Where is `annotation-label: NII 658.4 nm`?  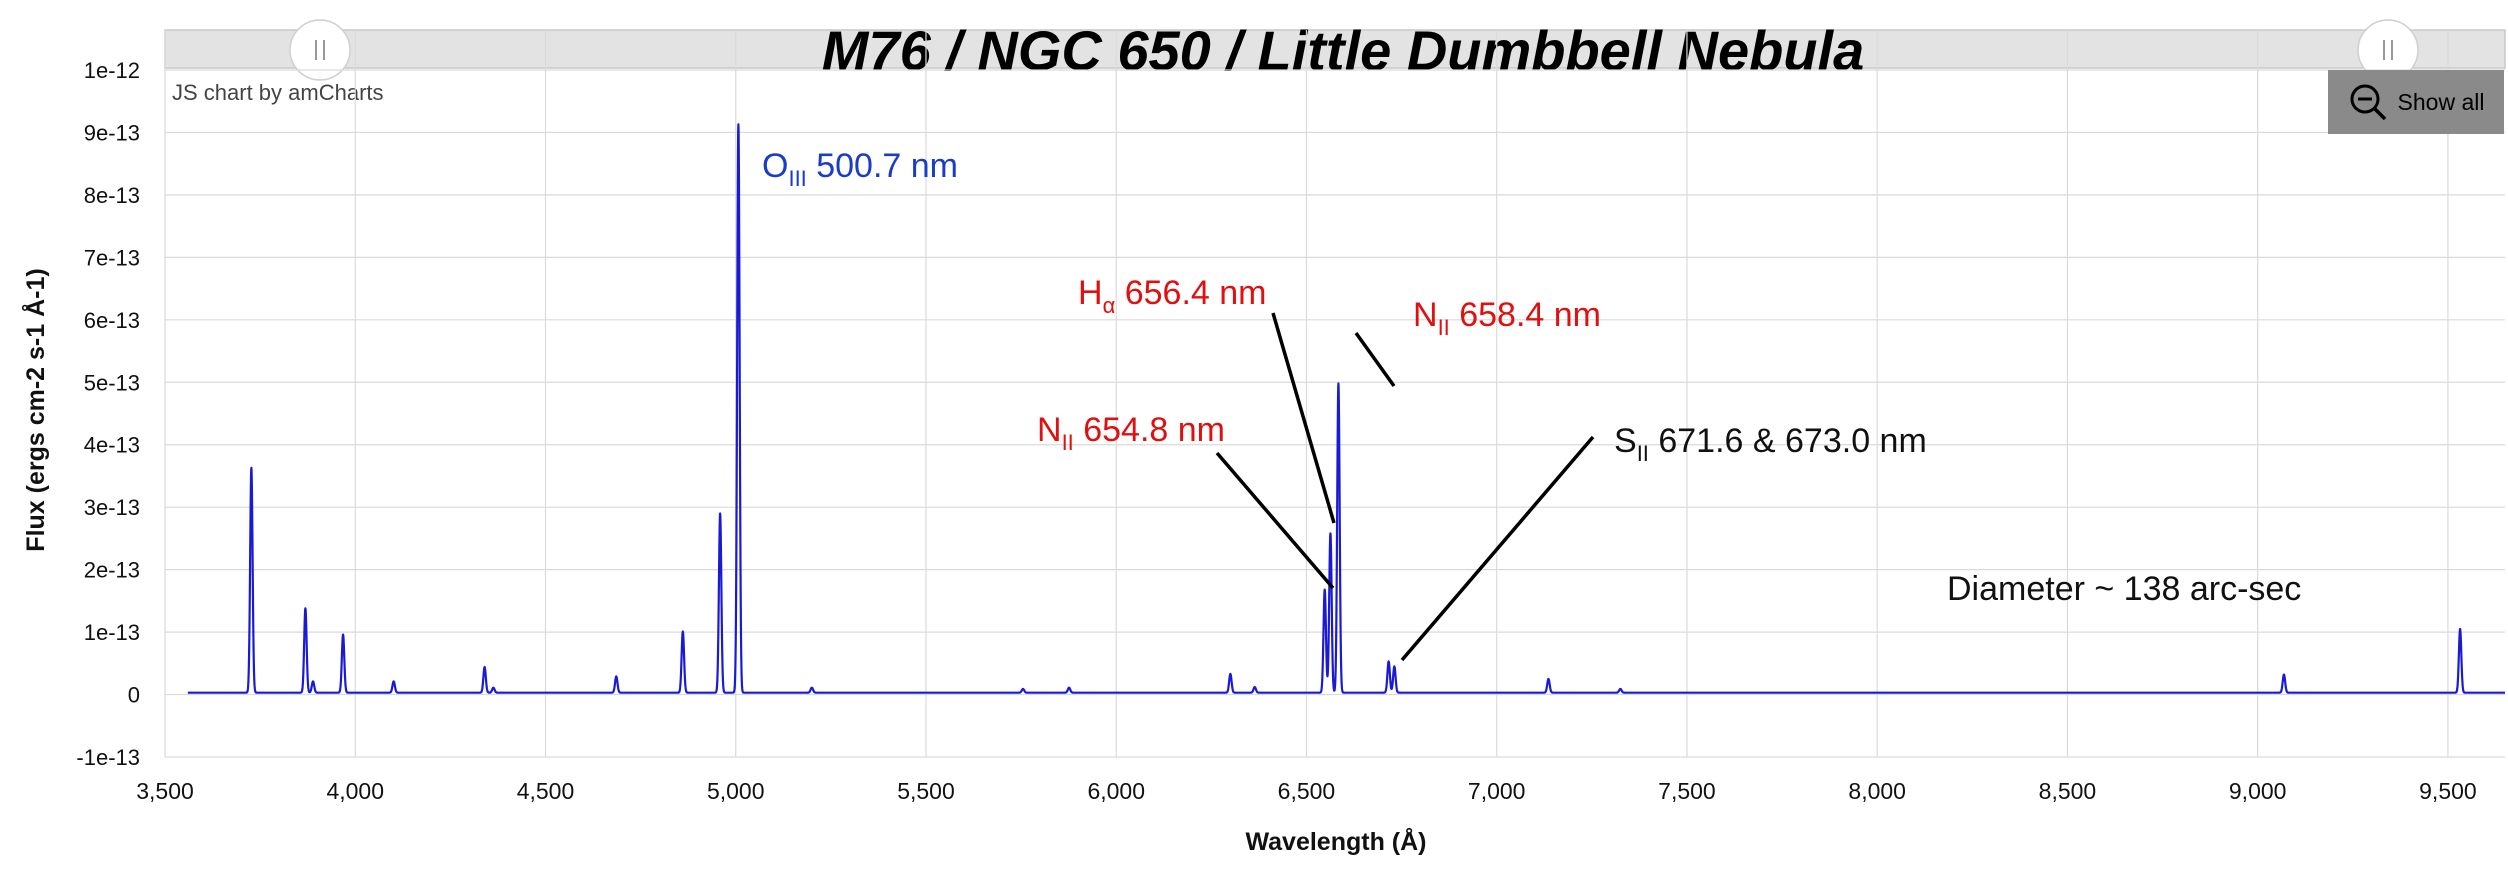
annotation-label: NII 658.4 nm is located at coordinates (1507, 318).